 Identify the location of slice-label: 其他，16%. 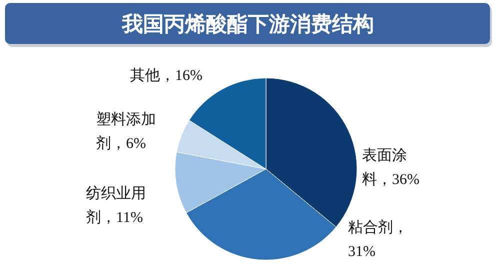
(166, 75).